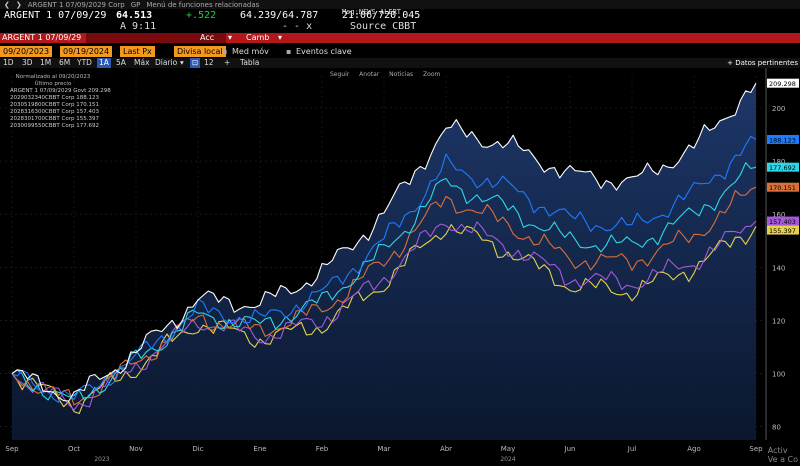 The image size is (800, 466). I want to click on legend-entry: 2028316300CBBT Corp 157.403, so click(53, 112).